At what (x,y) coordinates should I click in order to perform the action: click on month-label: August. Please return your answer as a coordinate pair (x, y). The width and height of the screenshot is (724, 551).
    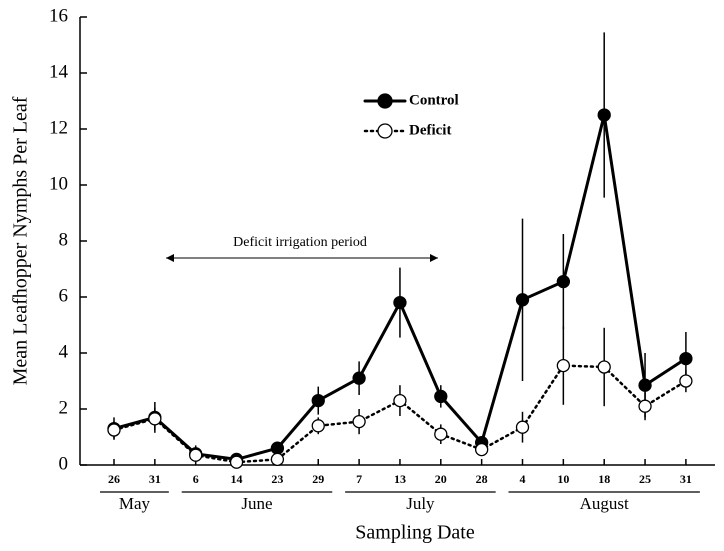
    Looking at the image, I should click on (604, 503).